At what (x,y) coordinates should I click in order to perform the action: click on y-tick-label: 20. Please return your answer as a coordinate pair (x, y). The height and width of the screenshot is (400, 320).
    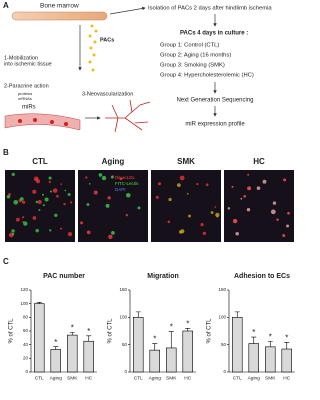
    Looking at the image, I should click on (26, 358).